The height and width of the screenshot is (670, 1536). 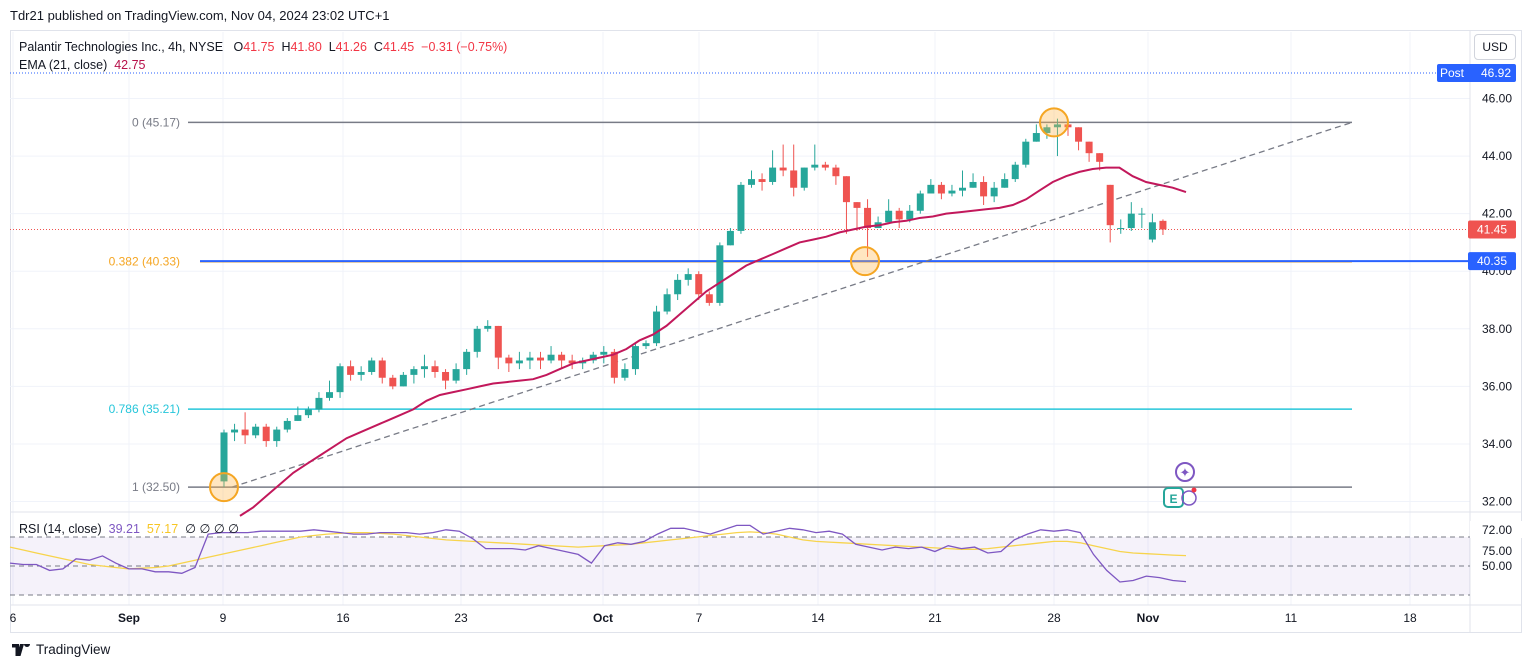 What do you see at coordinates (1497, 214) in the screenshot?
I see `price-tick-label: 42.00` at bounding box center [1497, 214].